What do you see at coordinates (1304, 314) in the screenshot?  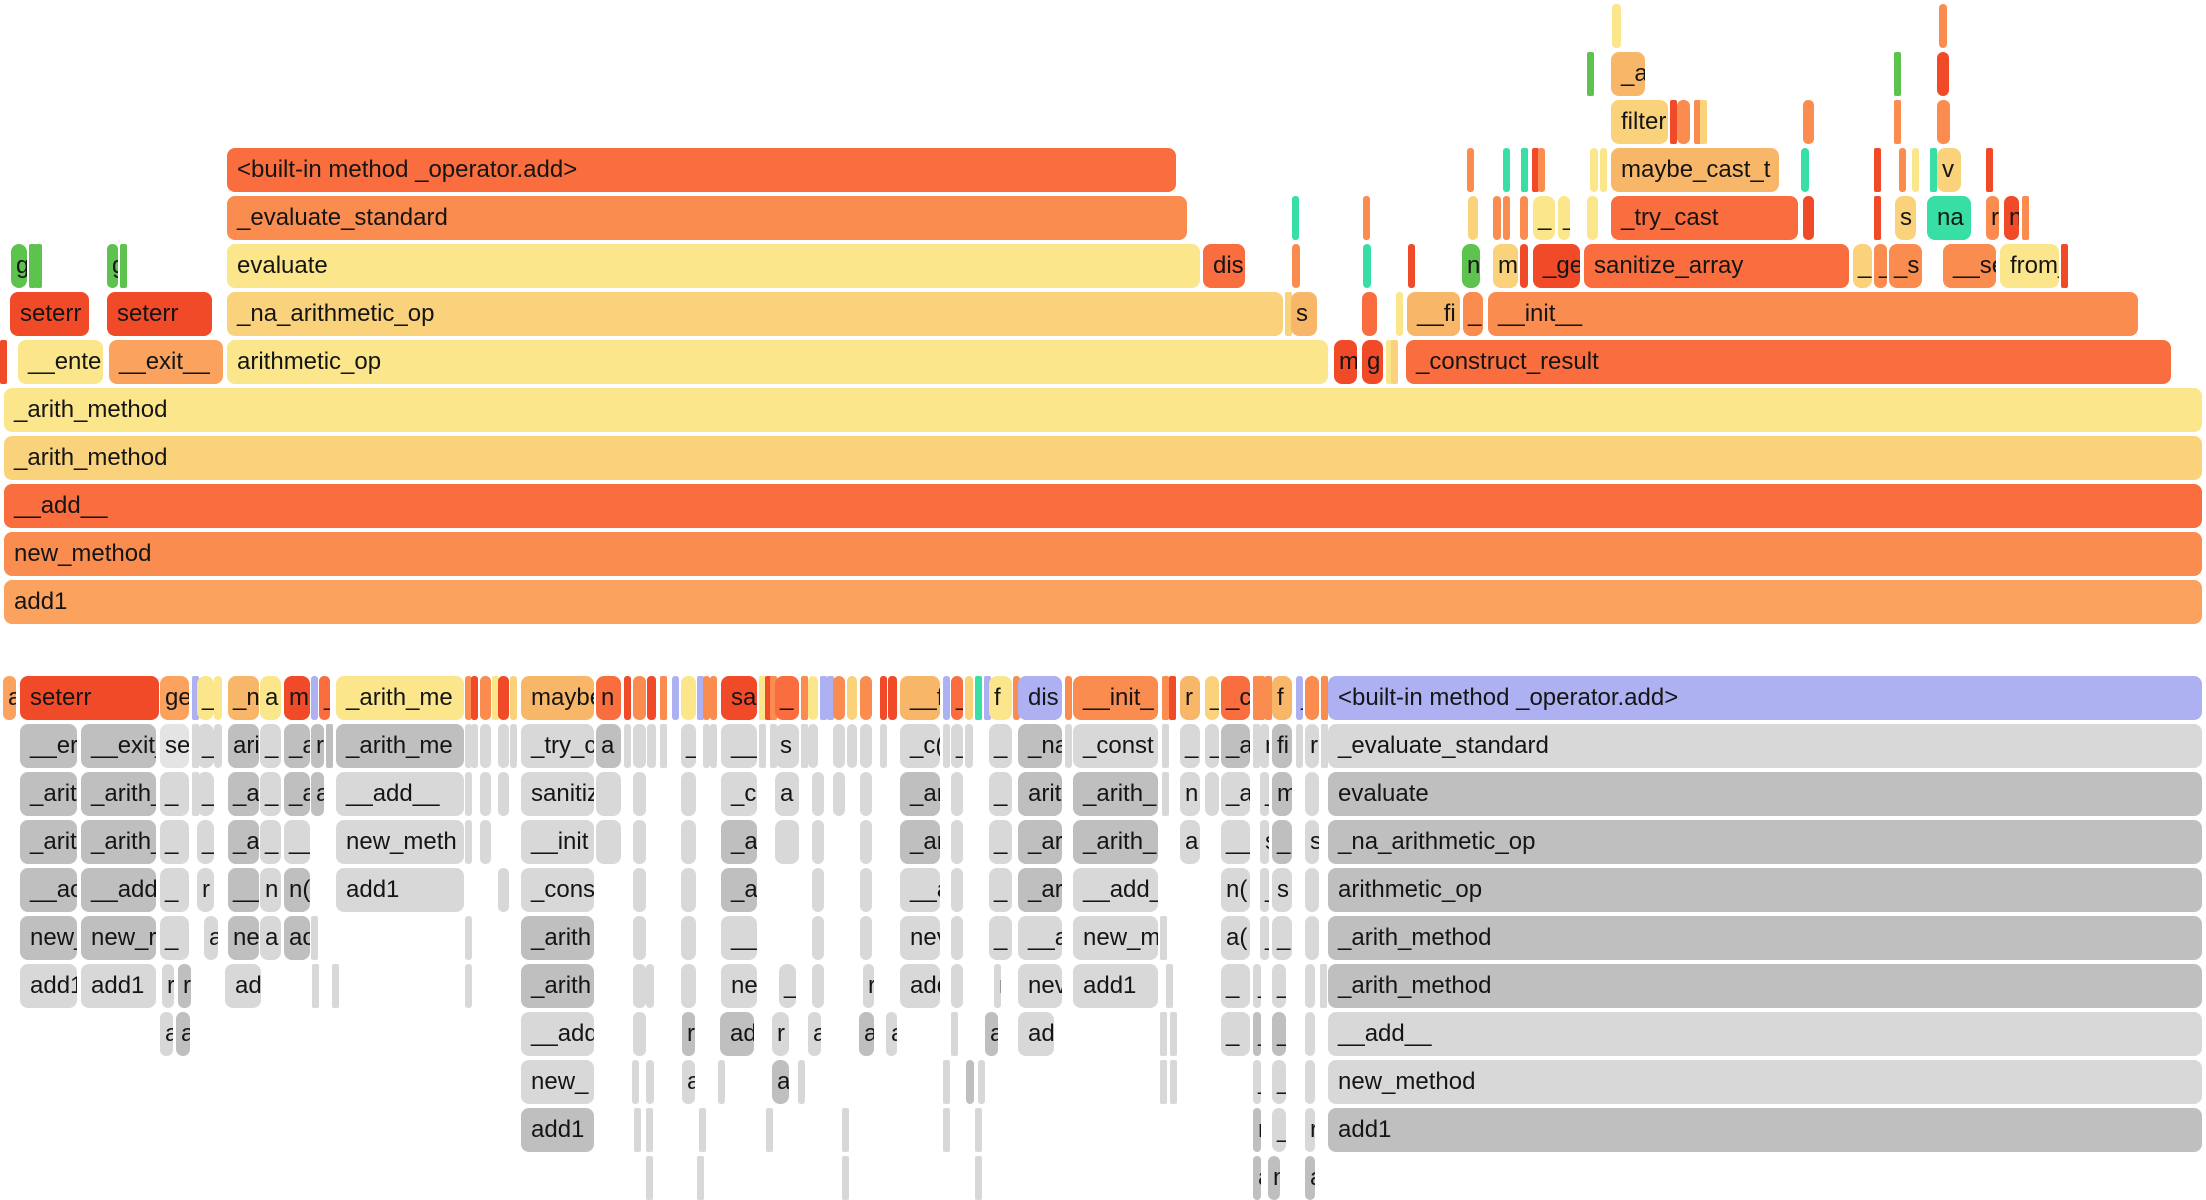 I see `frame-s: s` at bounding box center [1304, 314].